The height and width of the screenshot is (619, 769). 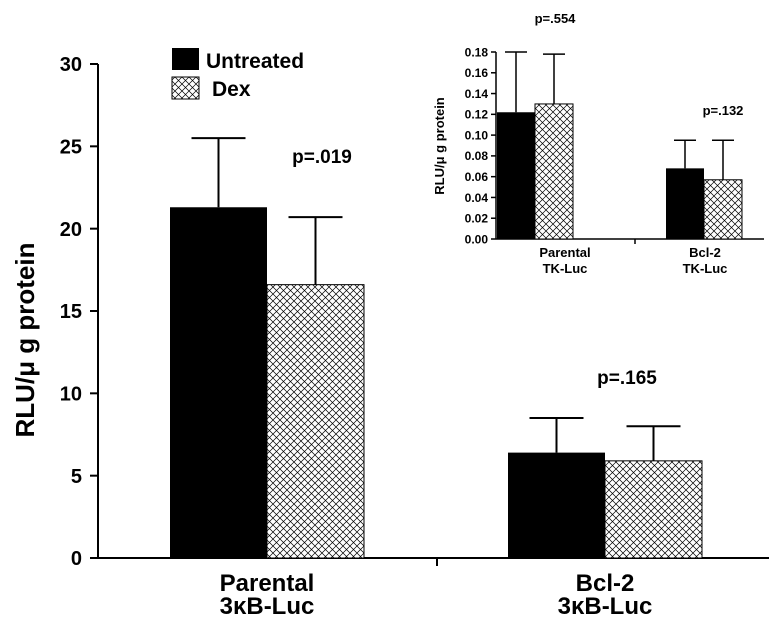 What do you see at coordinates (627, 378) in the screenshot?
I see `main-annotation-pvalue-2: p=.165` at bounding box center [627, 378].